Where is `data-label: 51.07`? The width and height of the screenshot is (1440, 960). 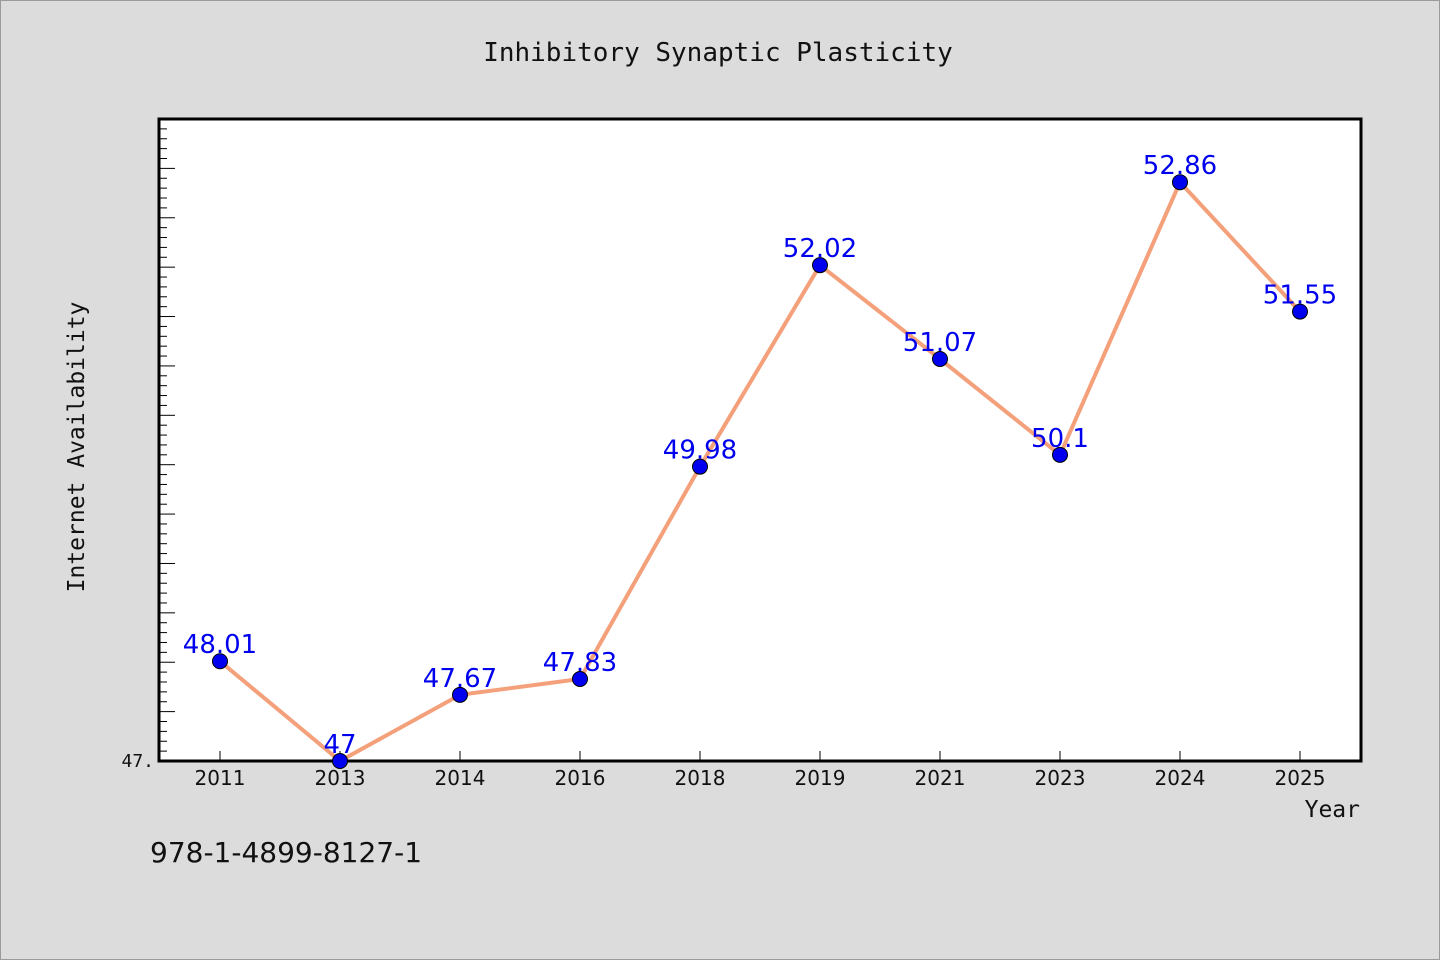 data-label: 51.07 is located at coordinates (940, 343).